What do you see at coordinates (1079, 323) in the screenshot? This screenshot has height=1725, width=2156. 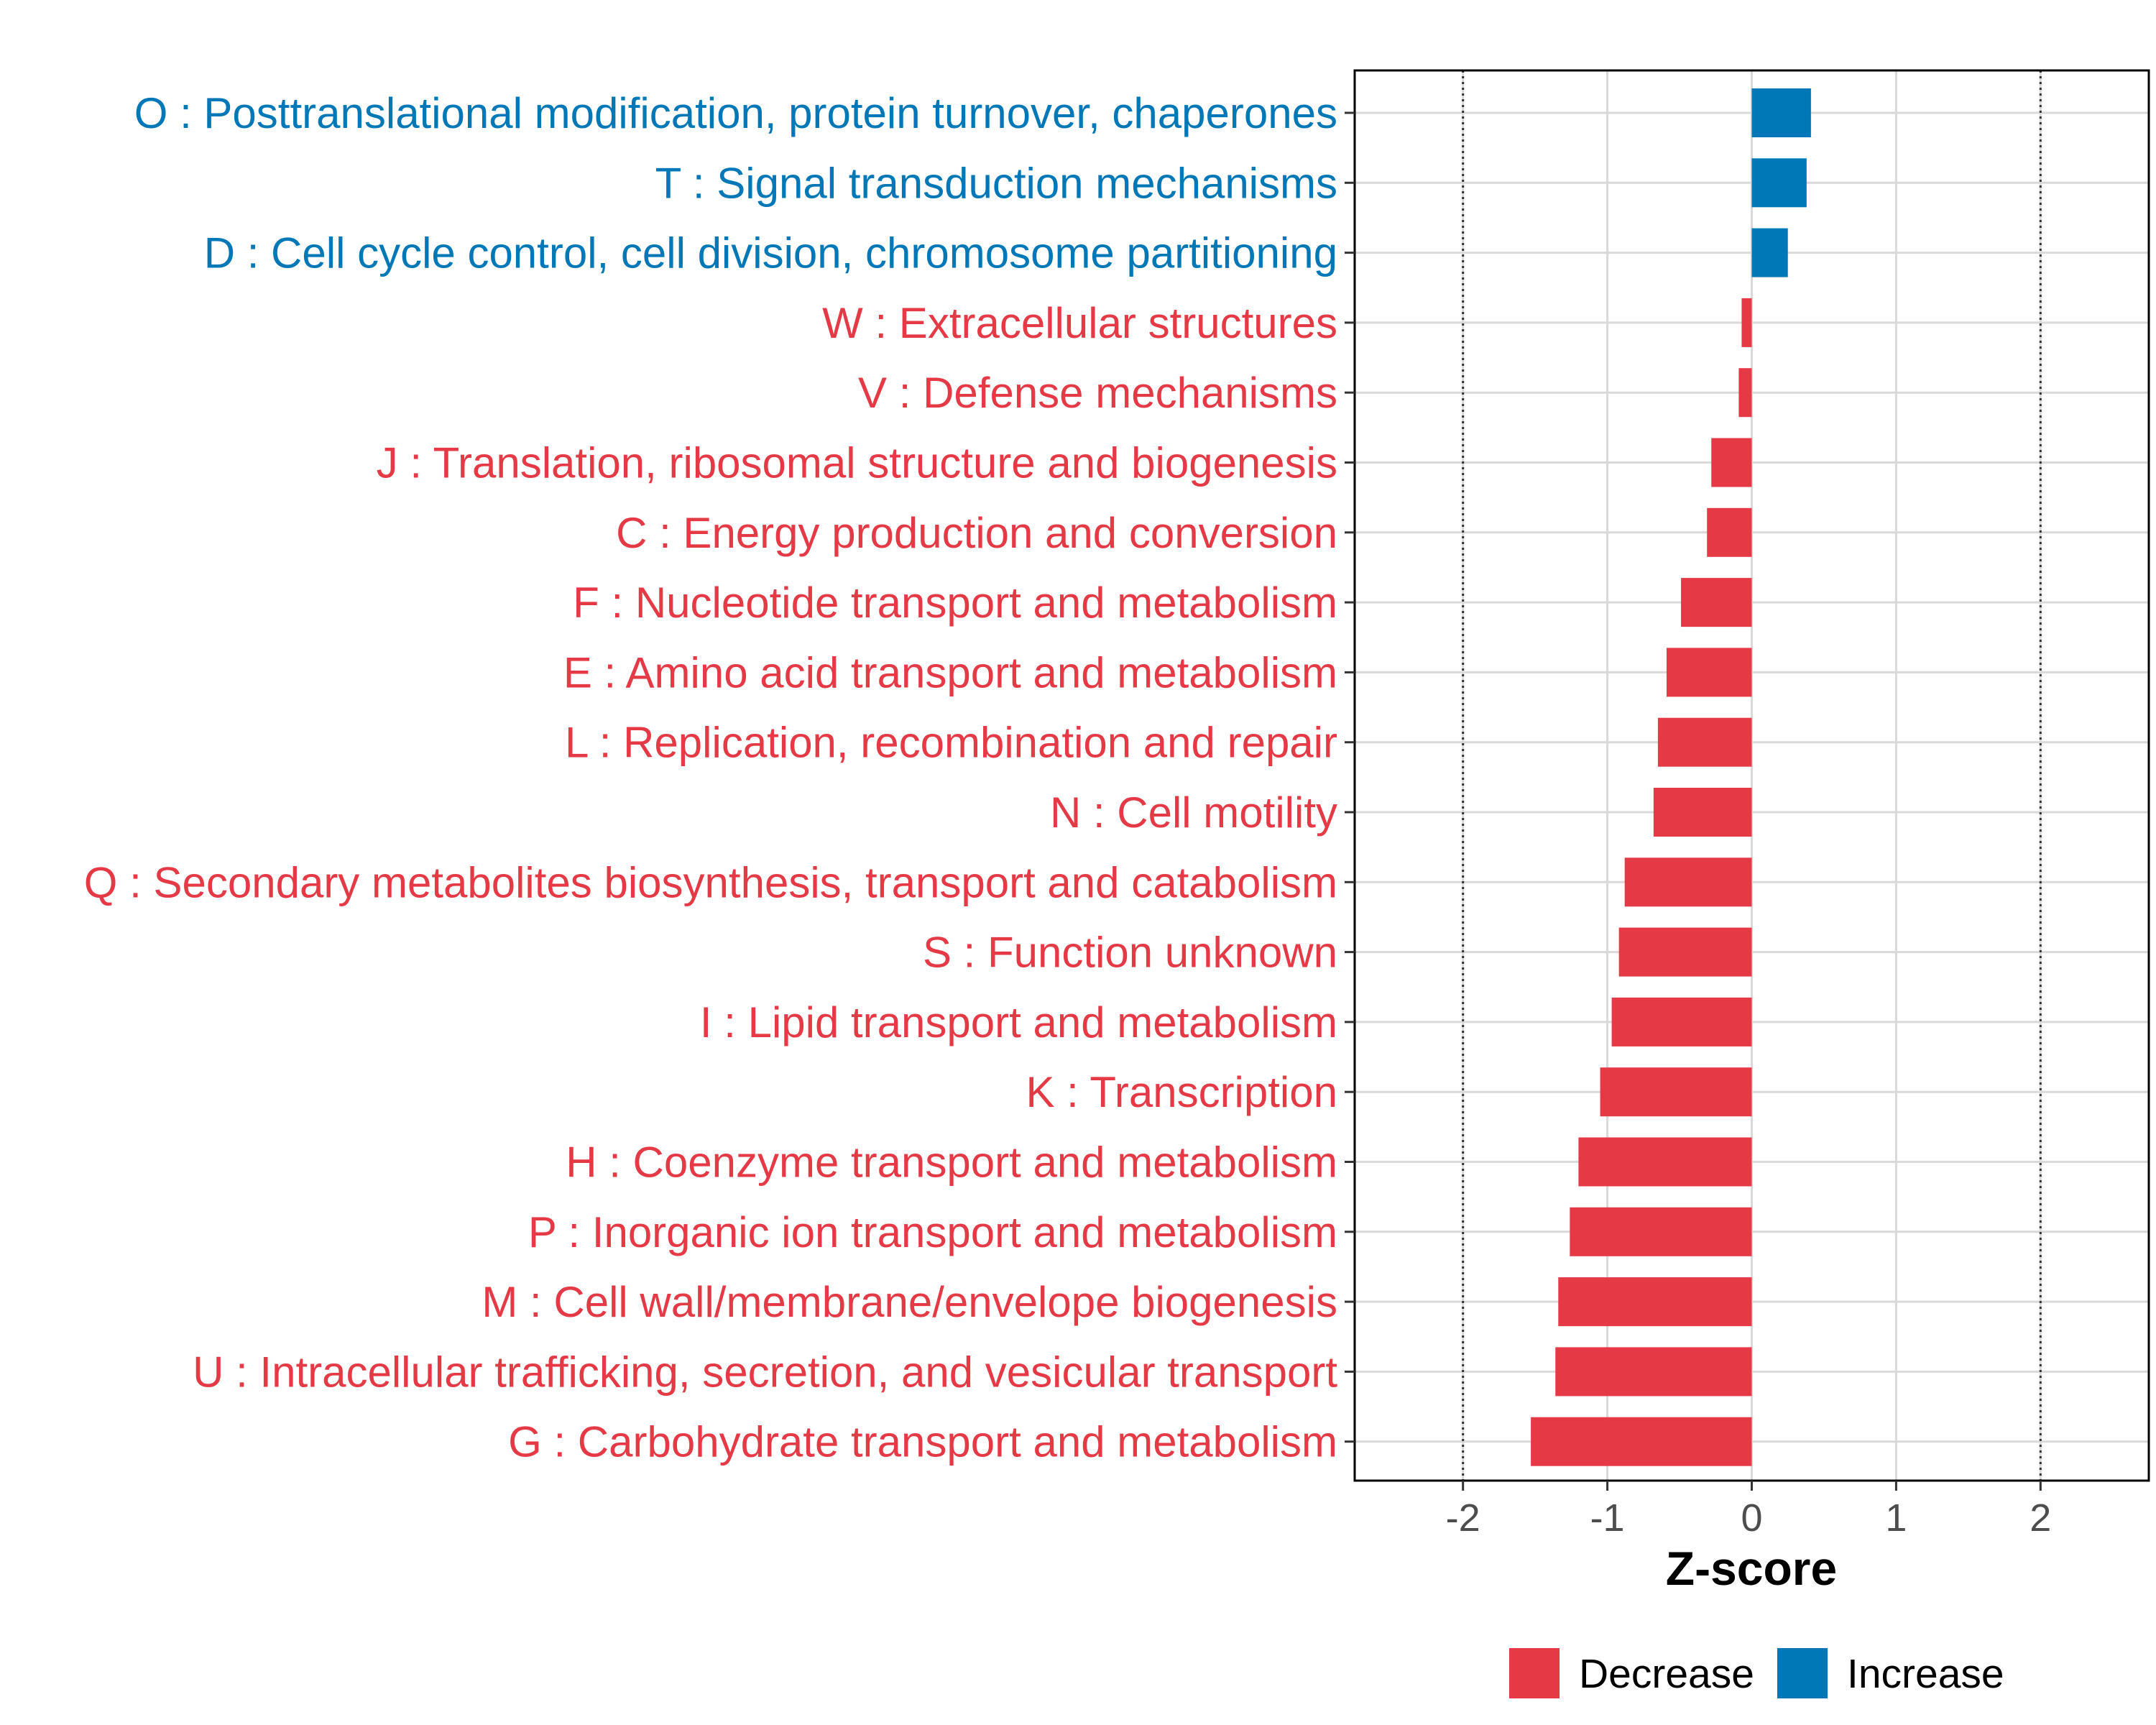 I see `category-label: W : Extracellular structures` at bounding box center [1079, 323].